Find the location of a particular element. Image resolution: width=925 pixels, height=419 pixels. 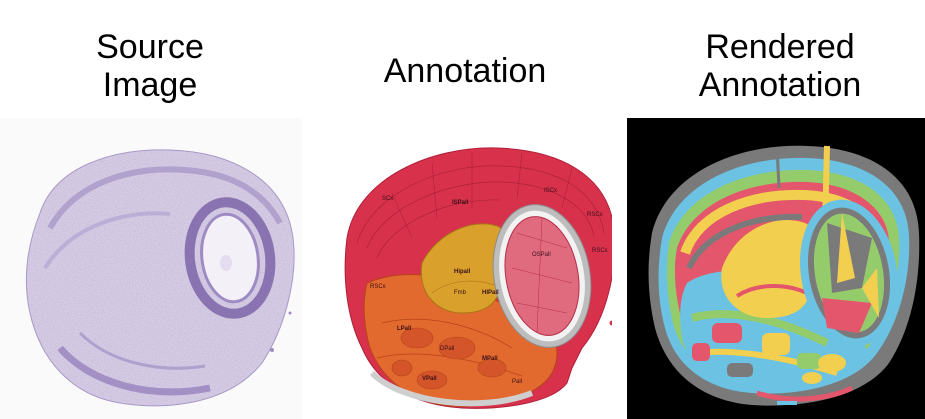

rendered-annotation-title: Rendered Annotation is located at coordinates (780, 66).